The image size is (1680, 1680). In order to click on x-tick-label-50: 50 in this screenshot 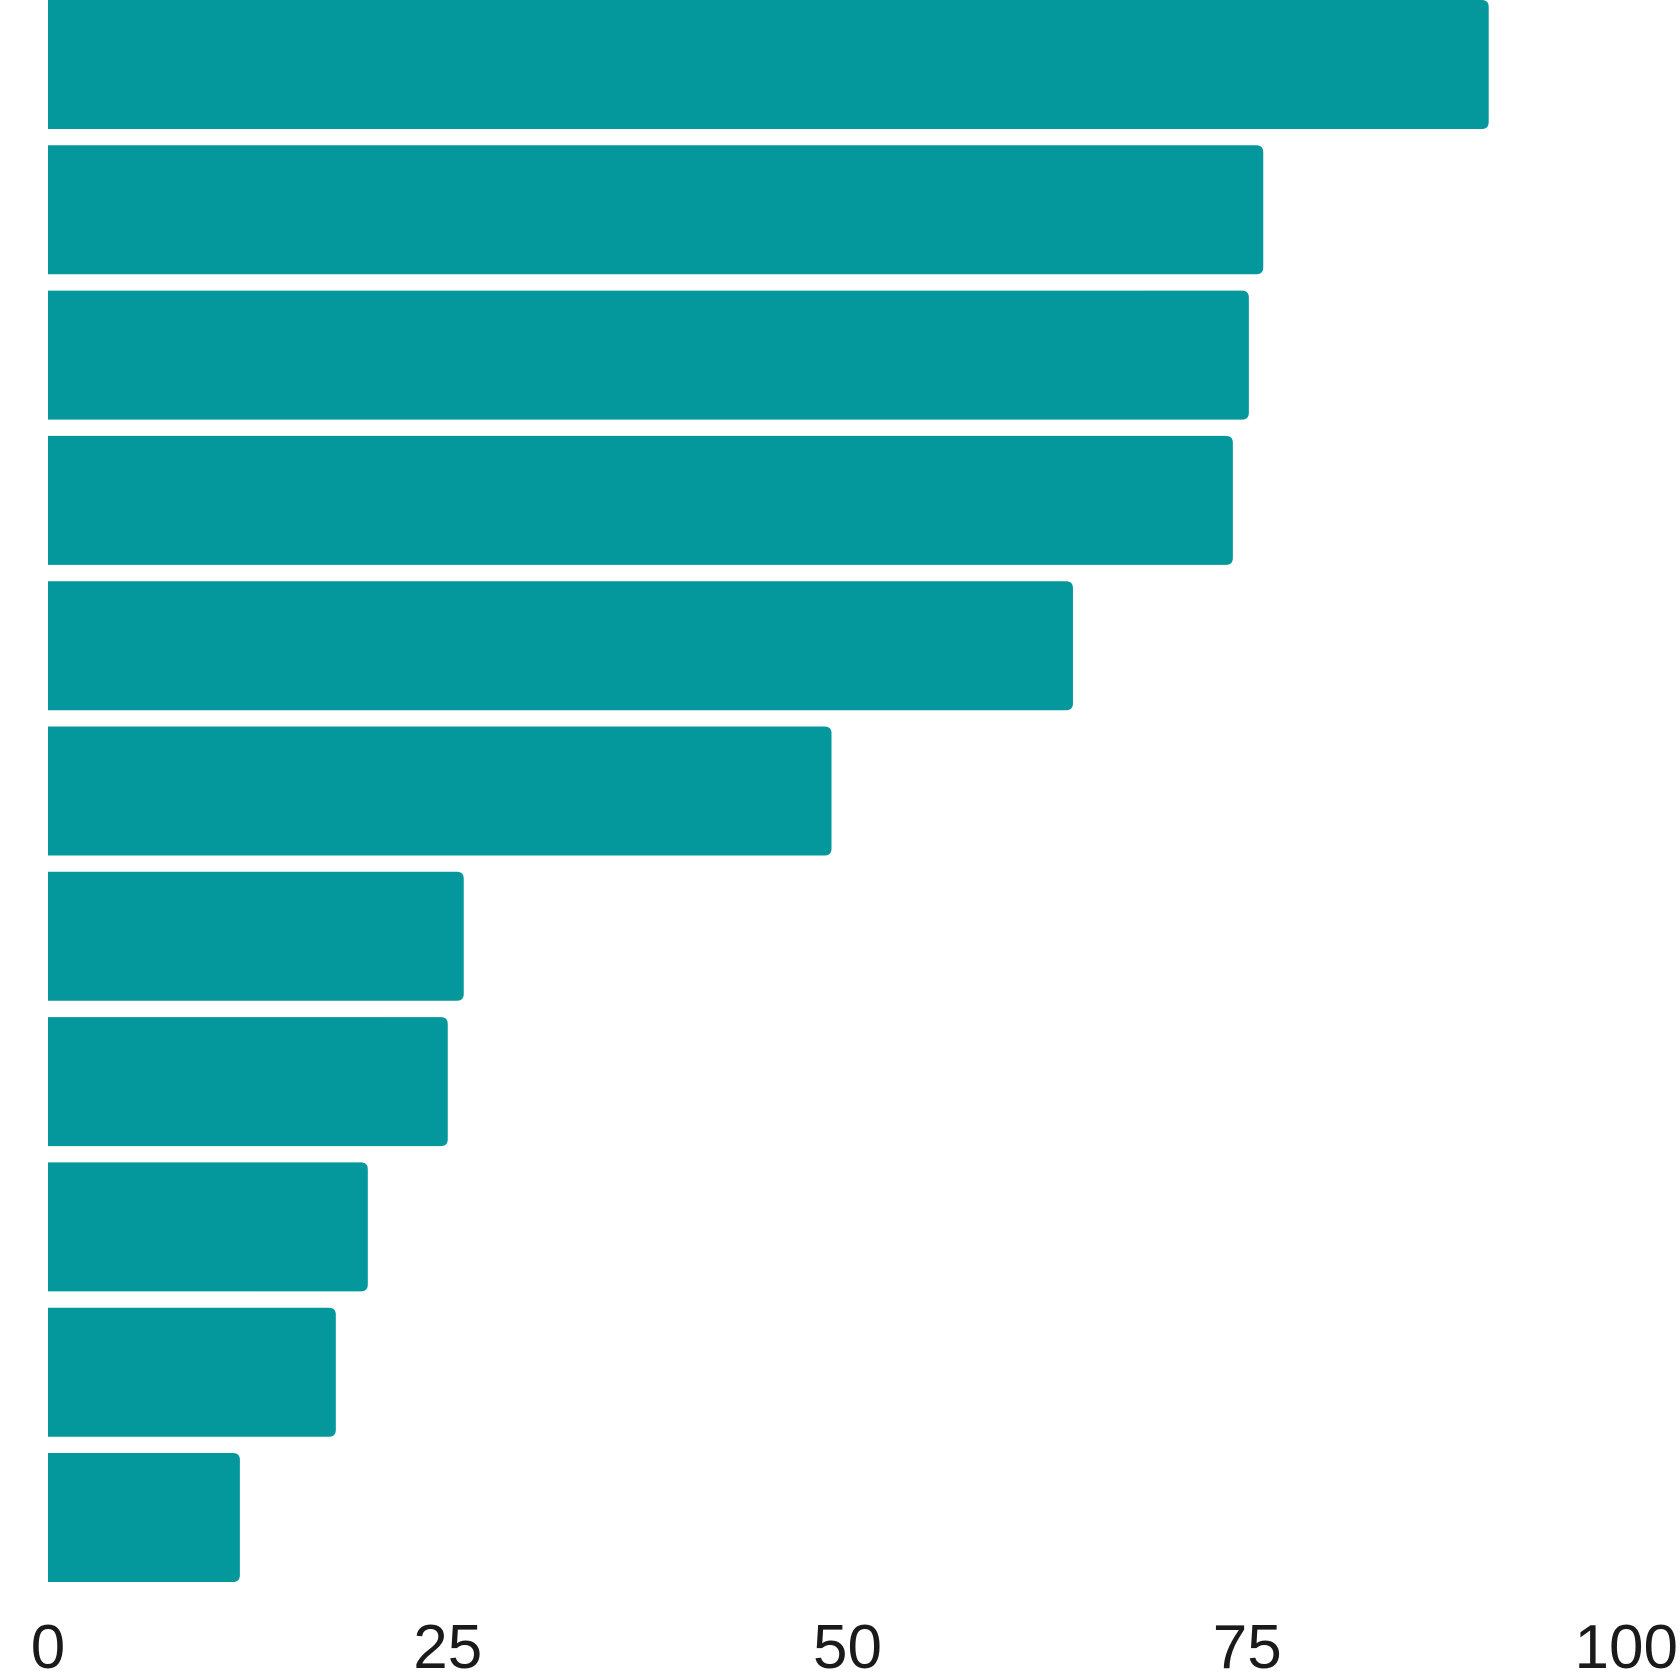, I will do `click(847, 1646)`.